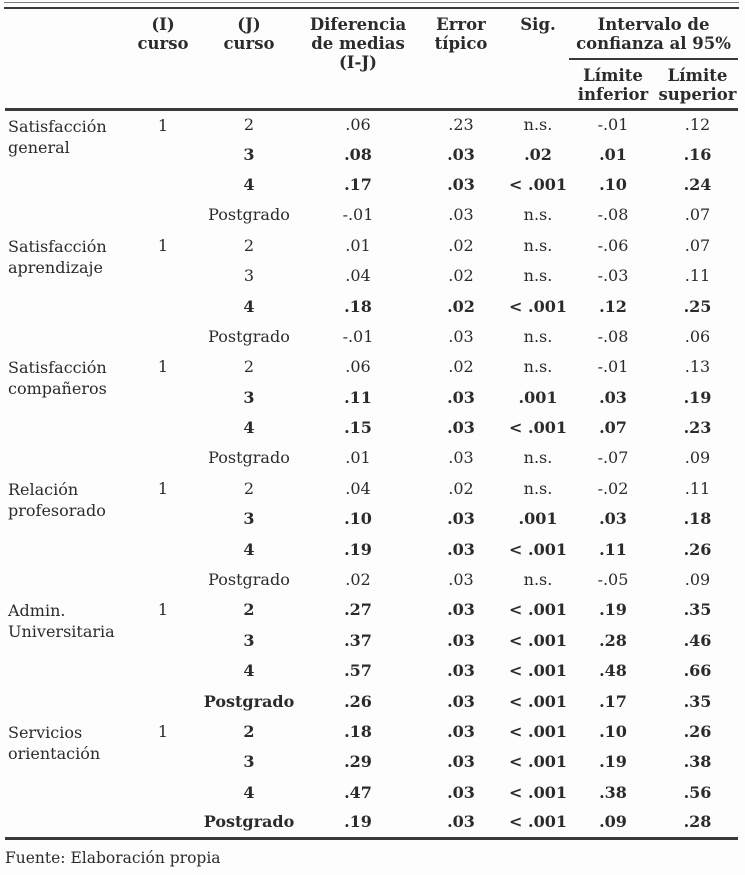  Describe the element at coordinates (371, 641) in the screenshot. I see `table-row: 3 .37 .03 < .001 .28 .46` at that location.